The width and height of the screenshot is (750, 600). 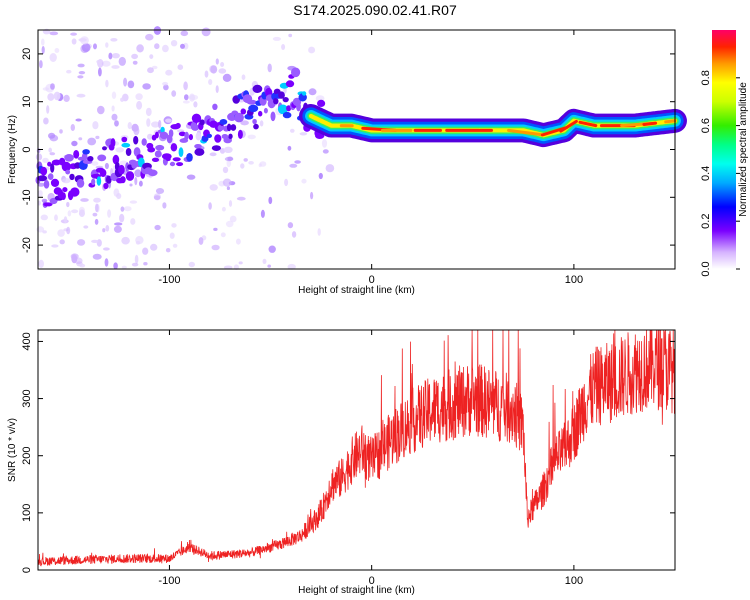 I want to click on colorbar-tick-label: 0.4, so click(x=706, y=173).